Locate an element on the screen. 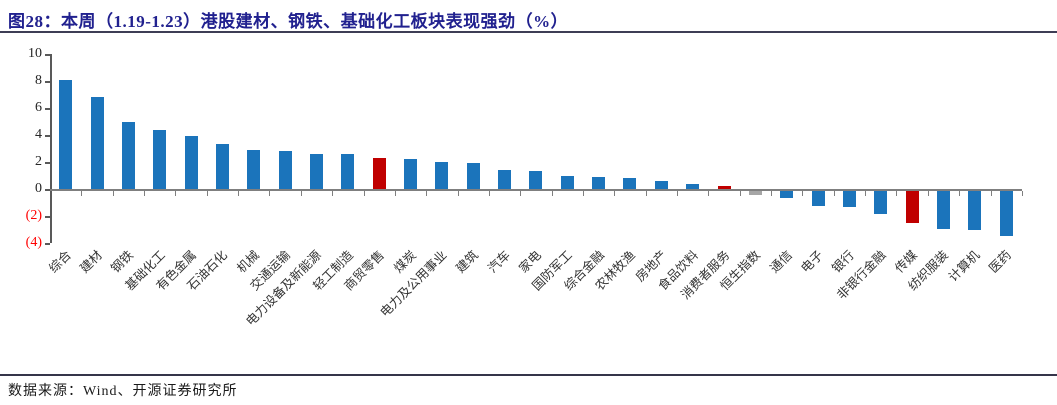 This screenshot has height=405, width=1057. figure-footer: 数据来源：Wind、开源证券研究所 is located at coordinates (528, 387).